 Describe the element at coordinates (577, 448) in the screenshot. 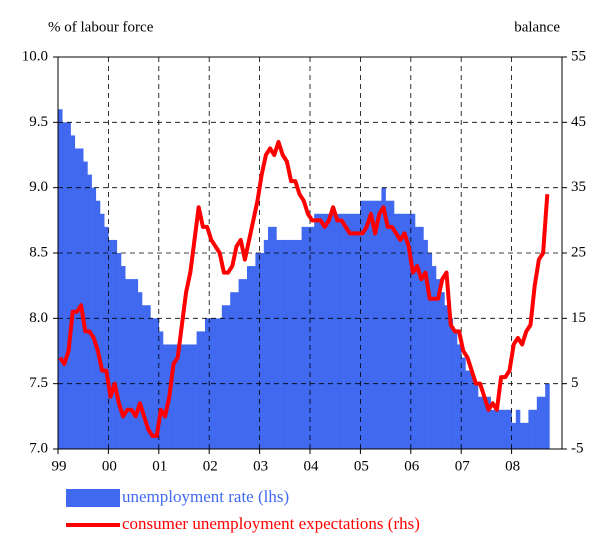

I see `y2-tick-label: -5` at that location.